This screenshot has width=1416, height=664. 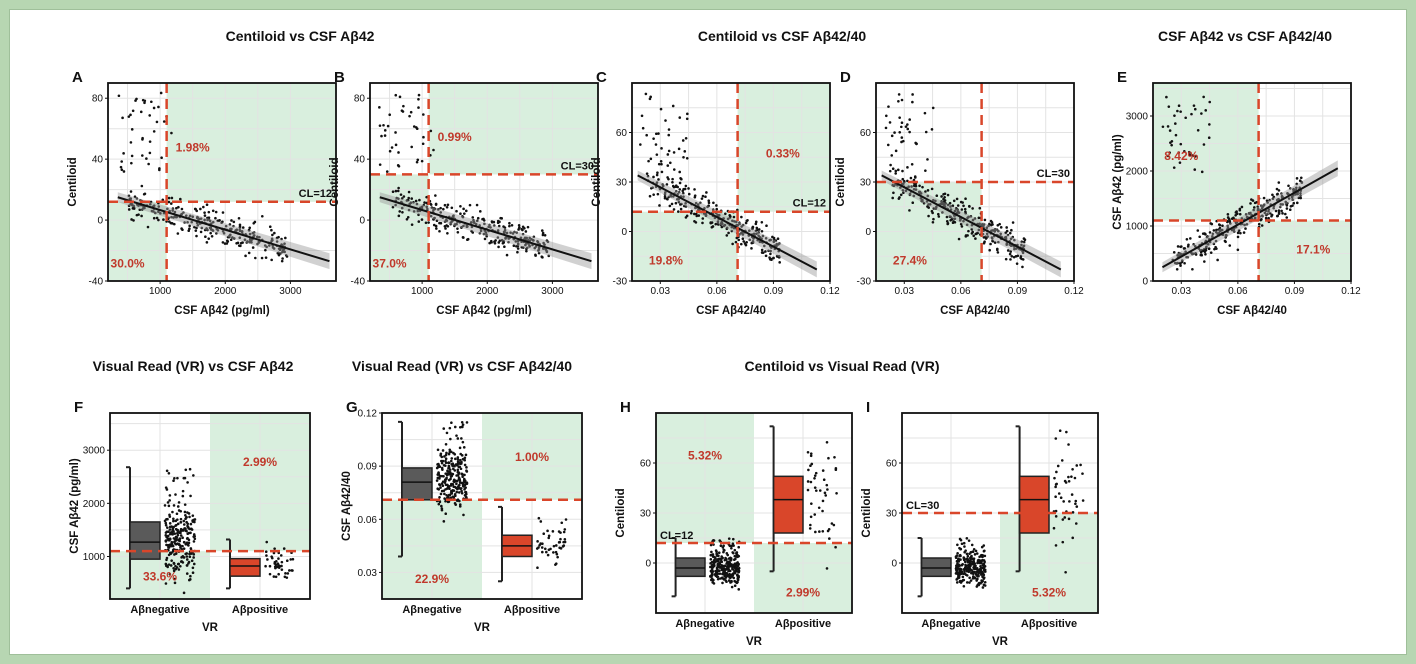 I want to click on panel-letter: H, so click(x=625, y=407).